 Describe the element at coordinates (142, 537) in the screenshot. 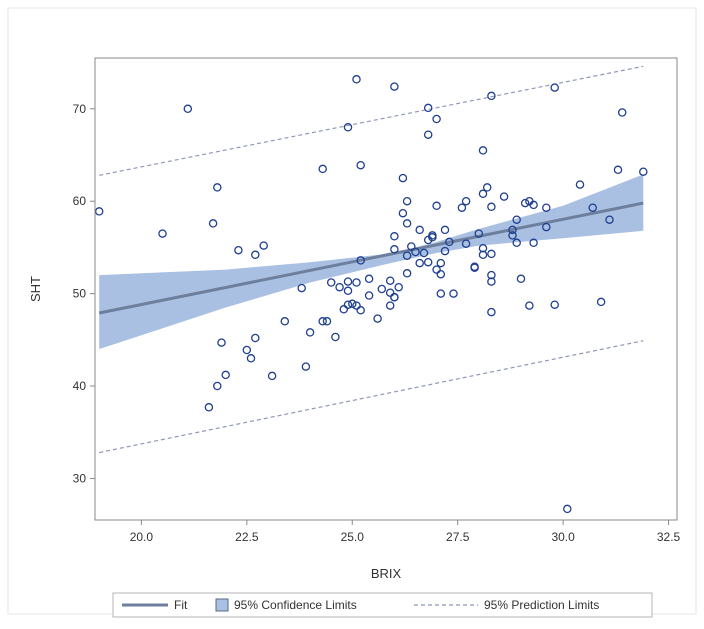

I see `x-tick-label: 20.0` at that location.